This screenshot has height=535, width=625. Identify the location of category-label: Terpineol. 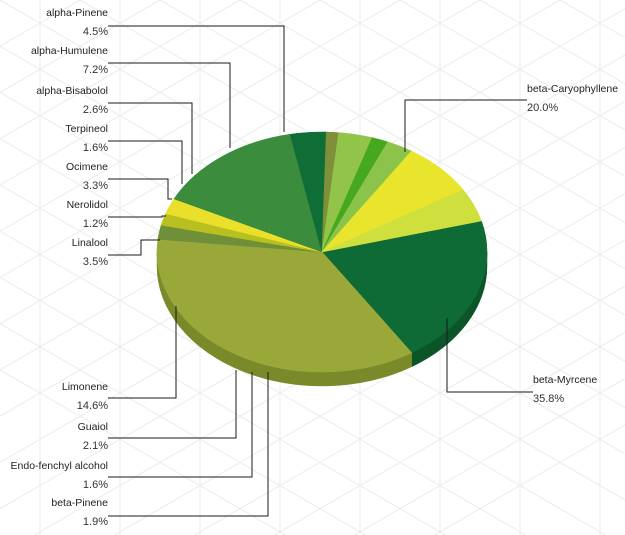
(86, 129).